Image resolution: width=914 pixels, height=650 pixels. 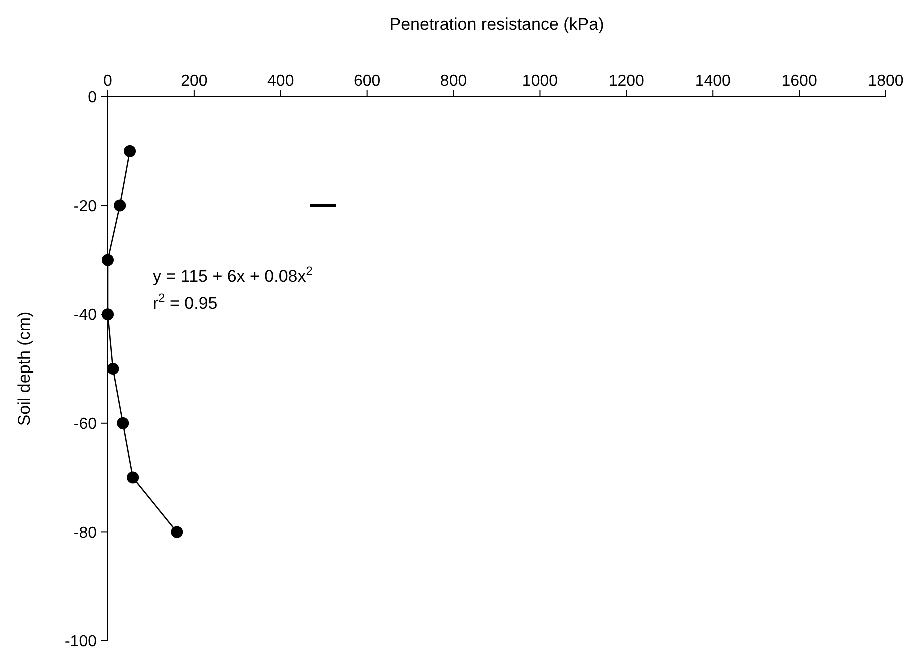 What do you see at coordinates (886, 81) in the screenshot?
I see `x-tick-label: 1800` at bounding box center [886, 81].